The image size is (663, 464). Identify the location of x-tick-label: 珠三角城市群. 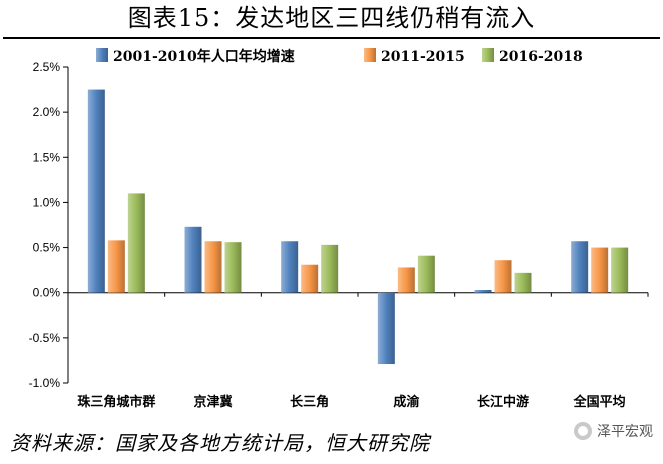
(116, 402).